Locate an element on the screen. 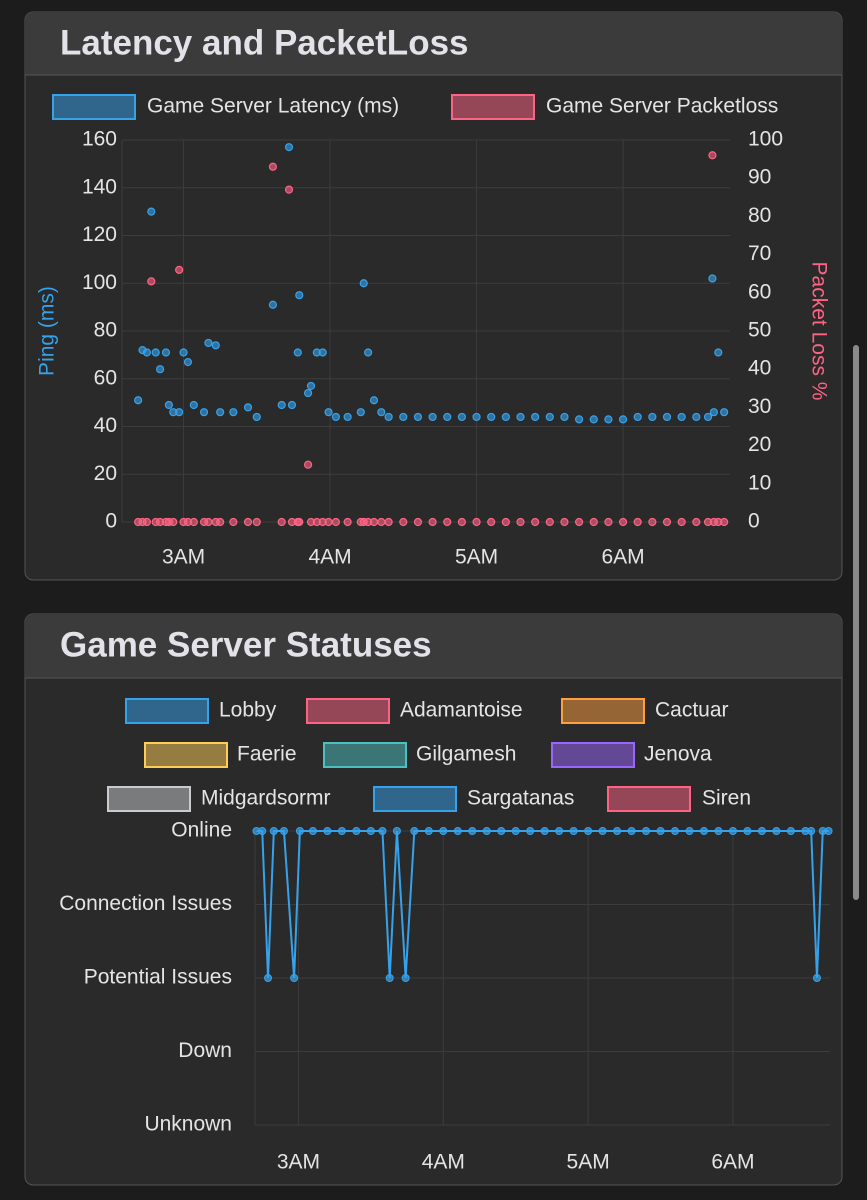  x-tick-label: 5AM is located at coordinates (588, 1162).